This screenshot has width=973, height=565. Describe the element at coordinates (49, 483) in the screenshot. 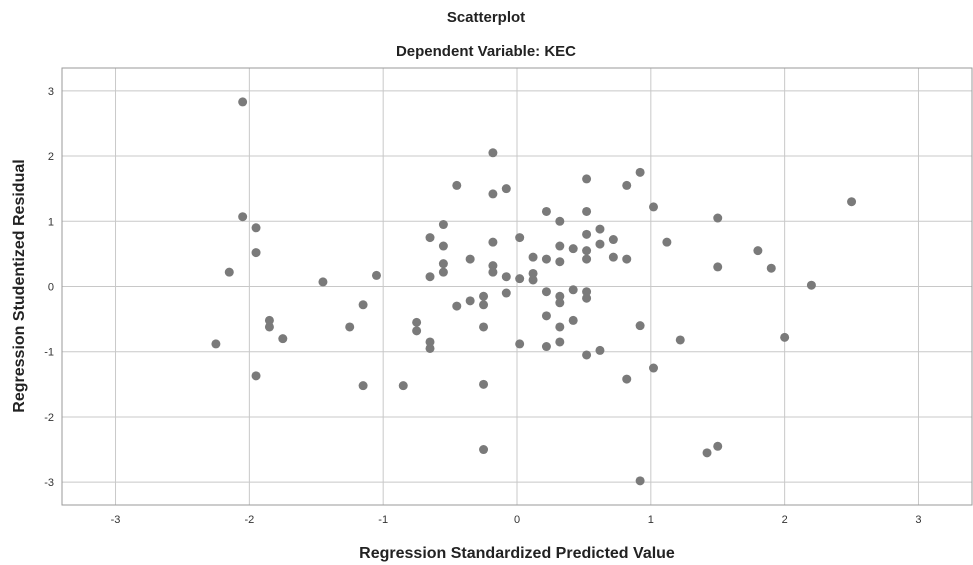

I see `y-tick-label: -3` at that location.